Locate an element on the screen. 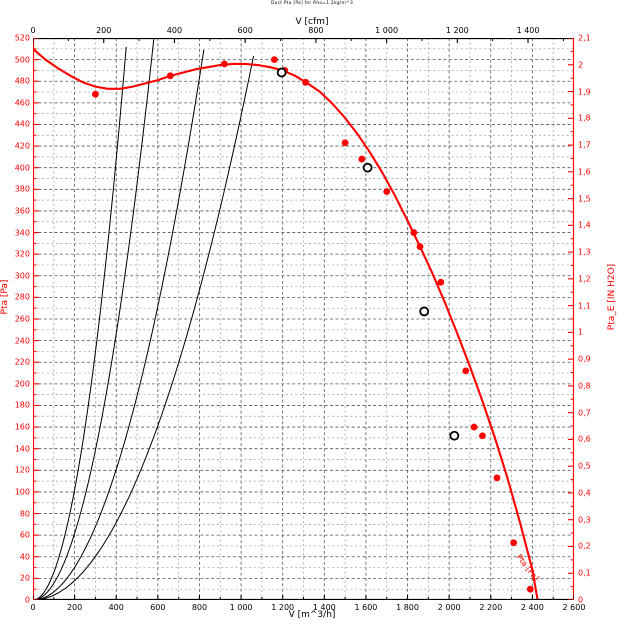 The width and height of the screenshot is (624, 624). right-axis-tick-label: 0,5 is located at coordinates (584, 466).